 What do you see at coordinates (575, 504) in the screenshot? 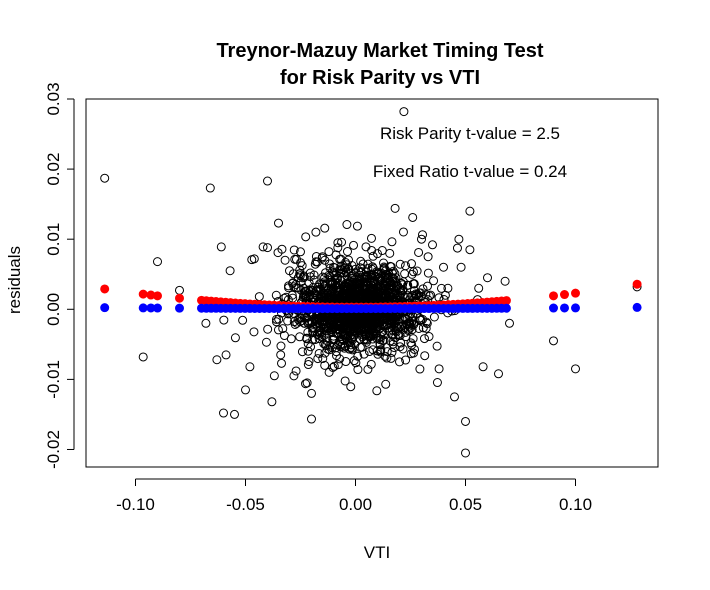
I see `x-tick-label: 0.10` at bounding box center [575, 504].